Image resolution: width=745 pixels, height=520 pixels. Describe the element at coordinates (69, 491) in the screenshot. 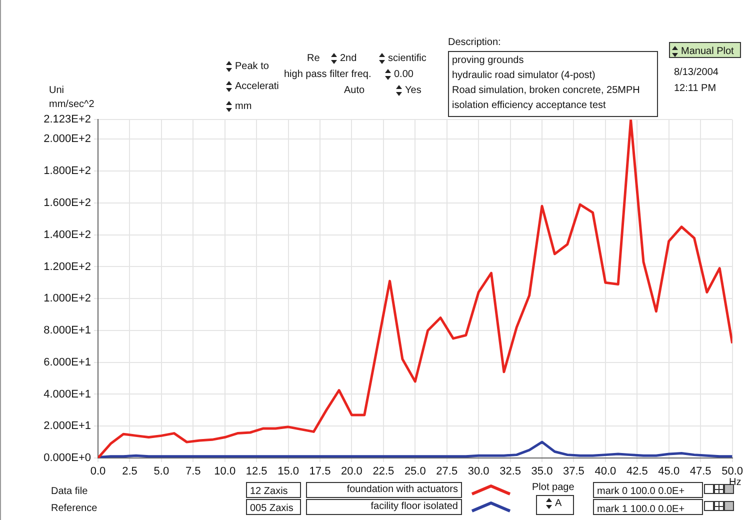

I see `text: Data file` at that location.